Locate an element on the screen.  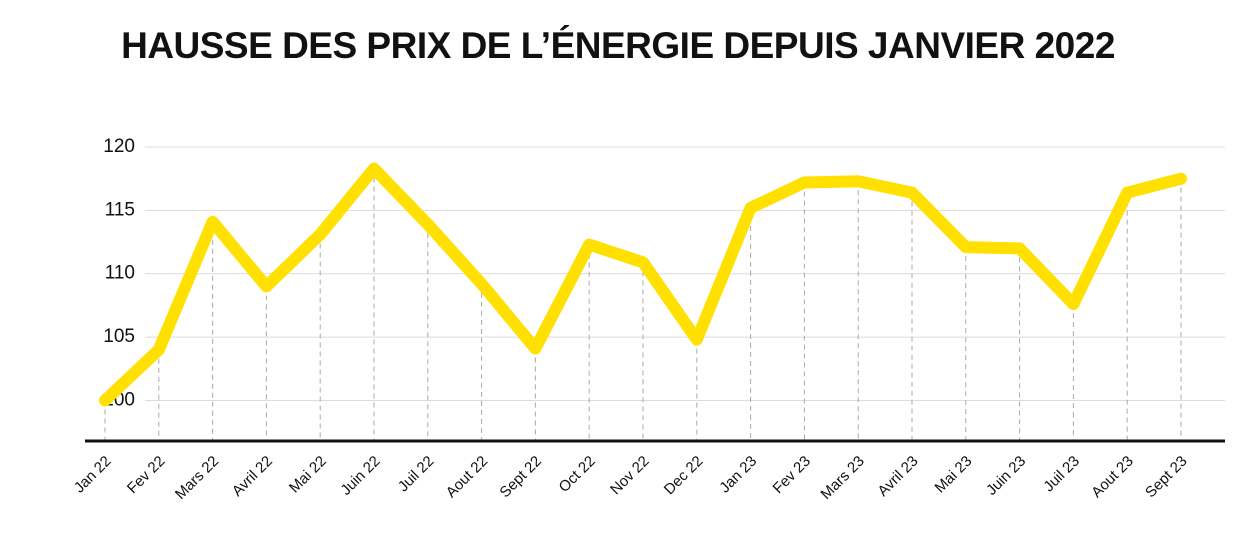
x-tick-label: Dec 22 is located at coordinates (684, 476).